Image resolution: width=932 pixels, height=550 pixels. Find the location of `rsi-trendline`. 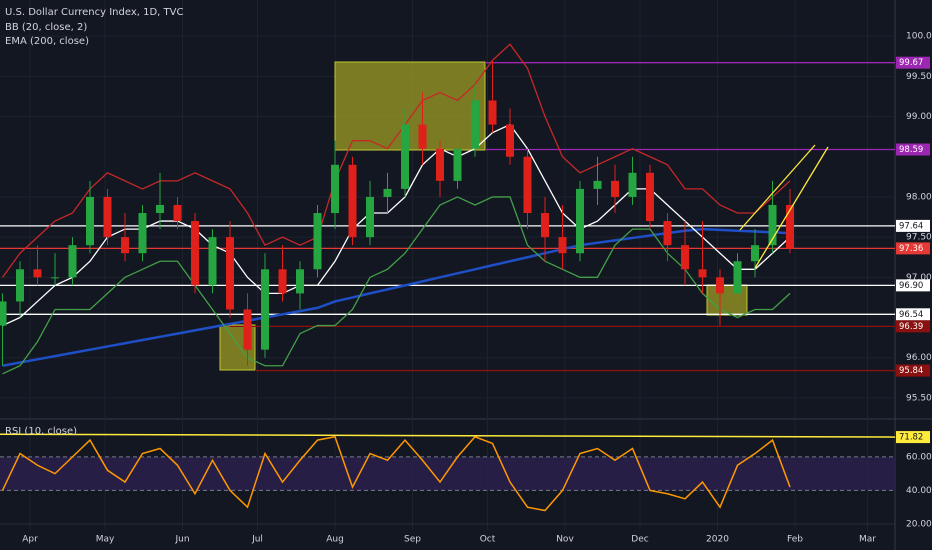

rsi-trendline is located at coordinates (448, 435).